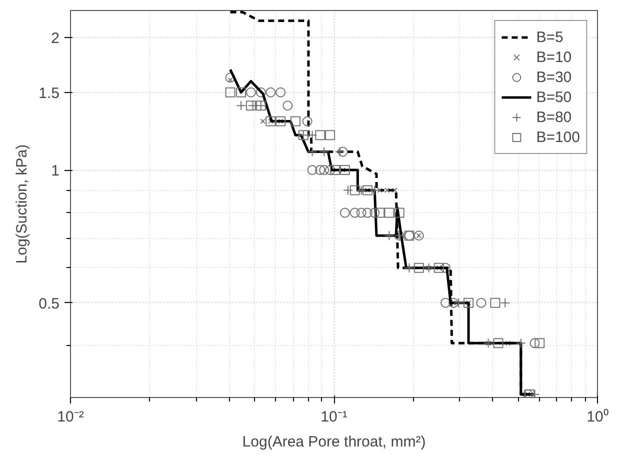 The width and height of the screenshot is (627, 457). What do you see at coordinates (554, 77) in the screenshot?
I see `legend-label: B=30` at bounding box center [554, 77].